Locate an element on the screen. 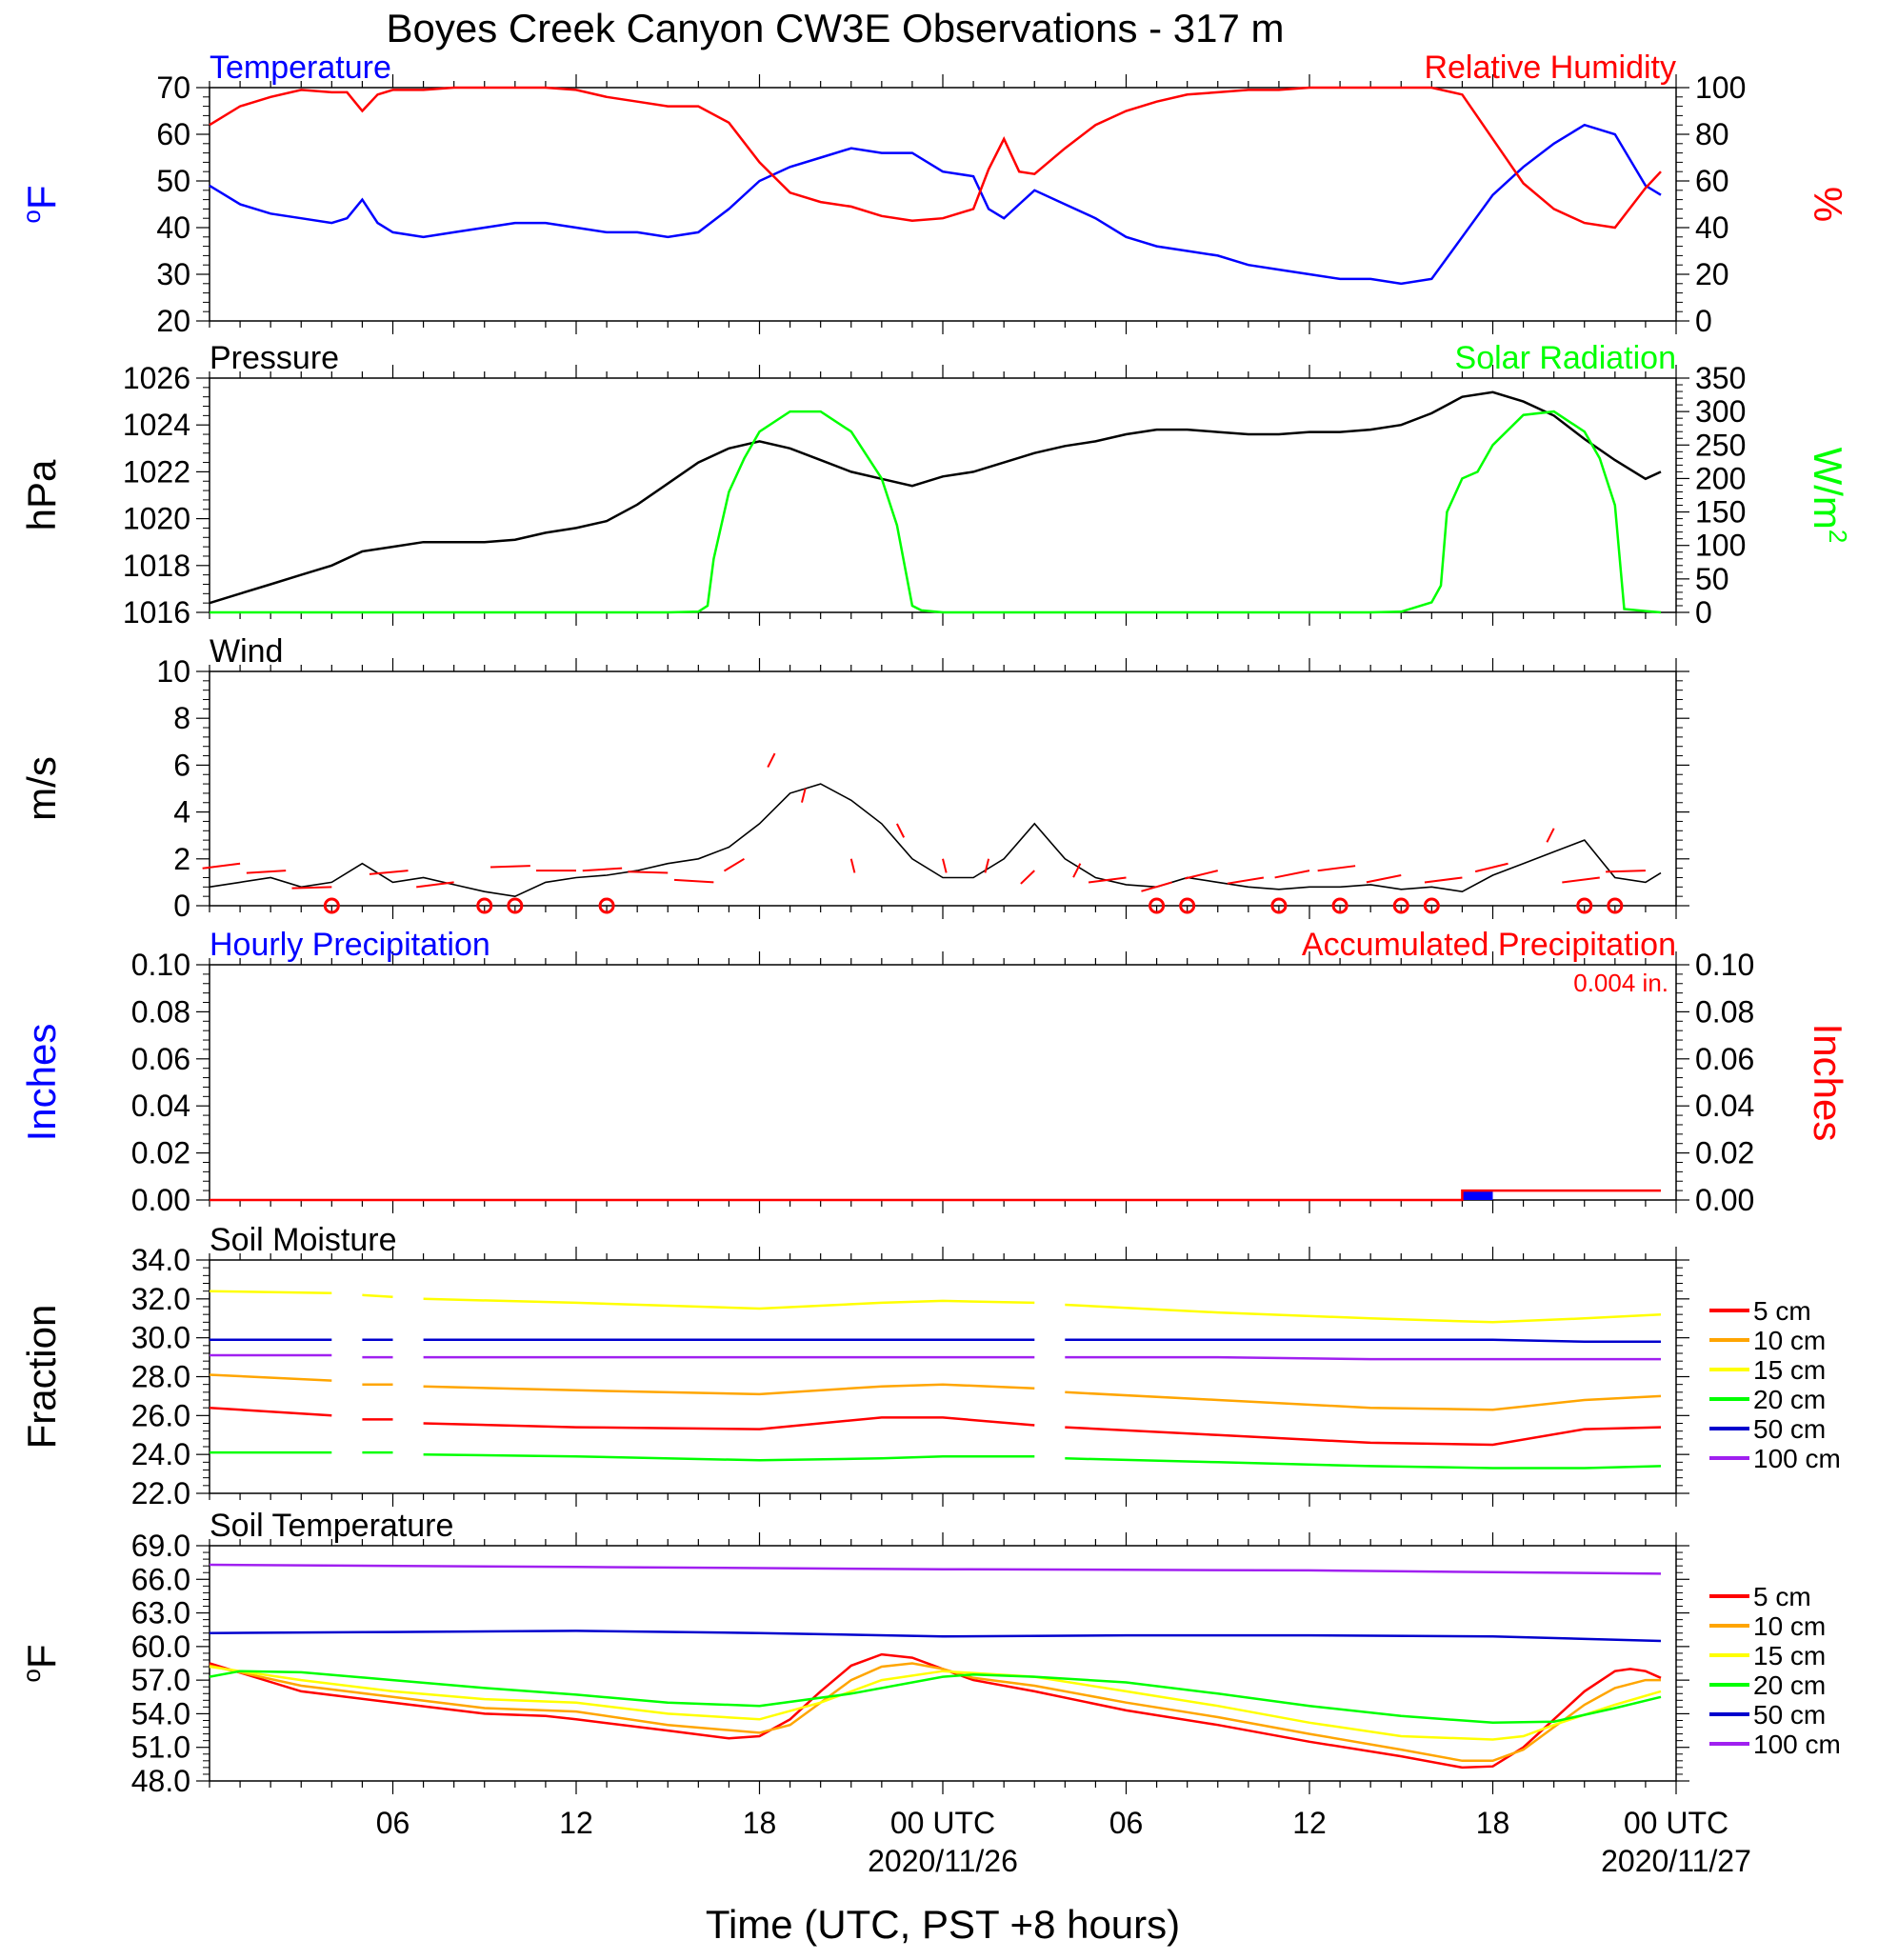  y-axis-left-tick-label: 8 is located at coordinates (181, 718).